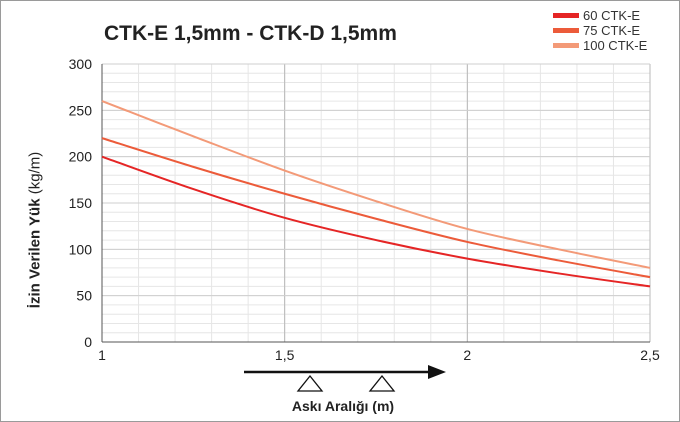 This screenshot has width=680, height=422. I want to click on x-tick-label: 2, so click(467, 355).